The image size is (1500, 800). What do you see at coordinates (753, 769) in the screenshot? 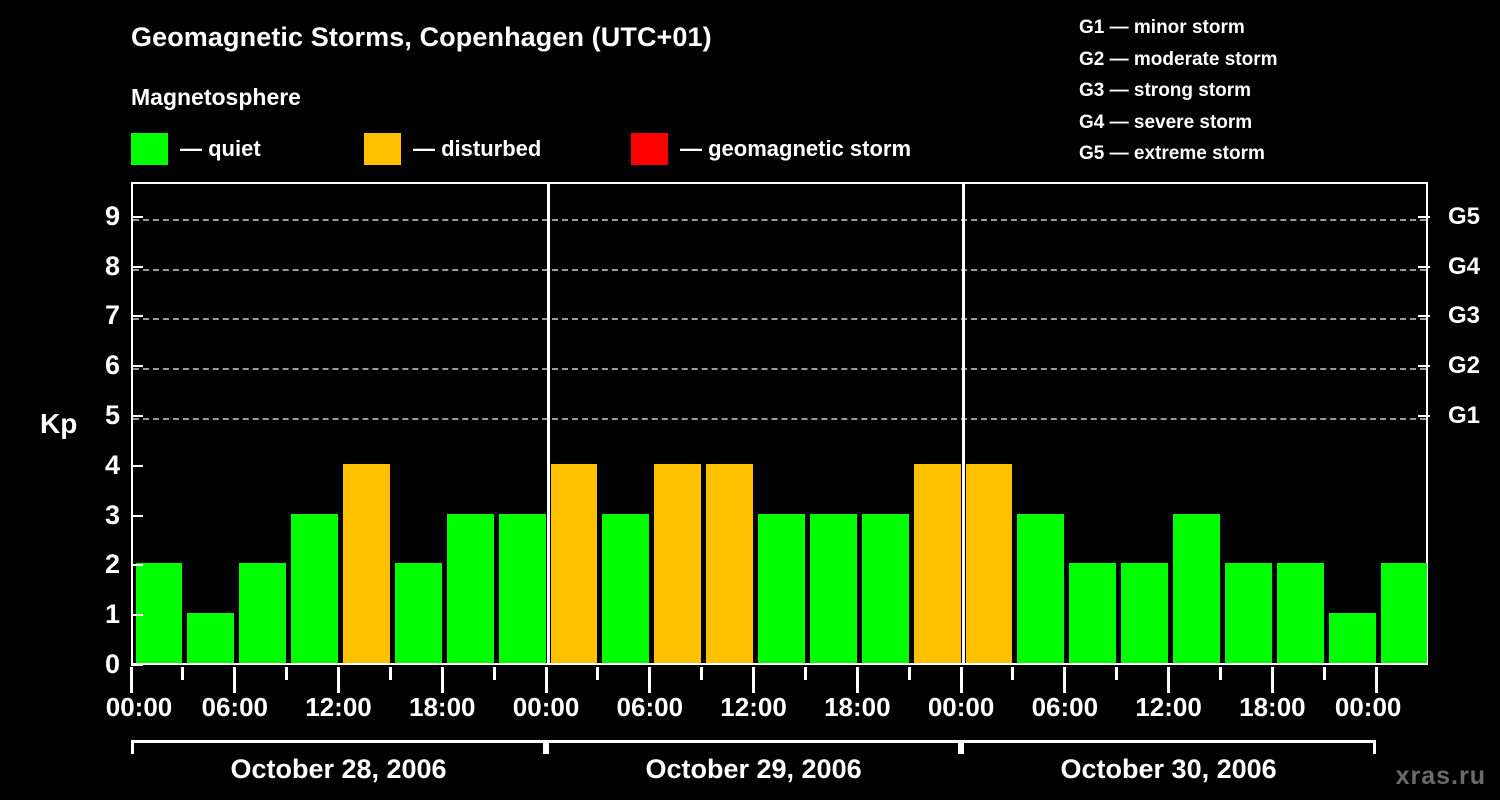
I see `date-label-2: October 29, 2006` at bounding box center [753, 769].